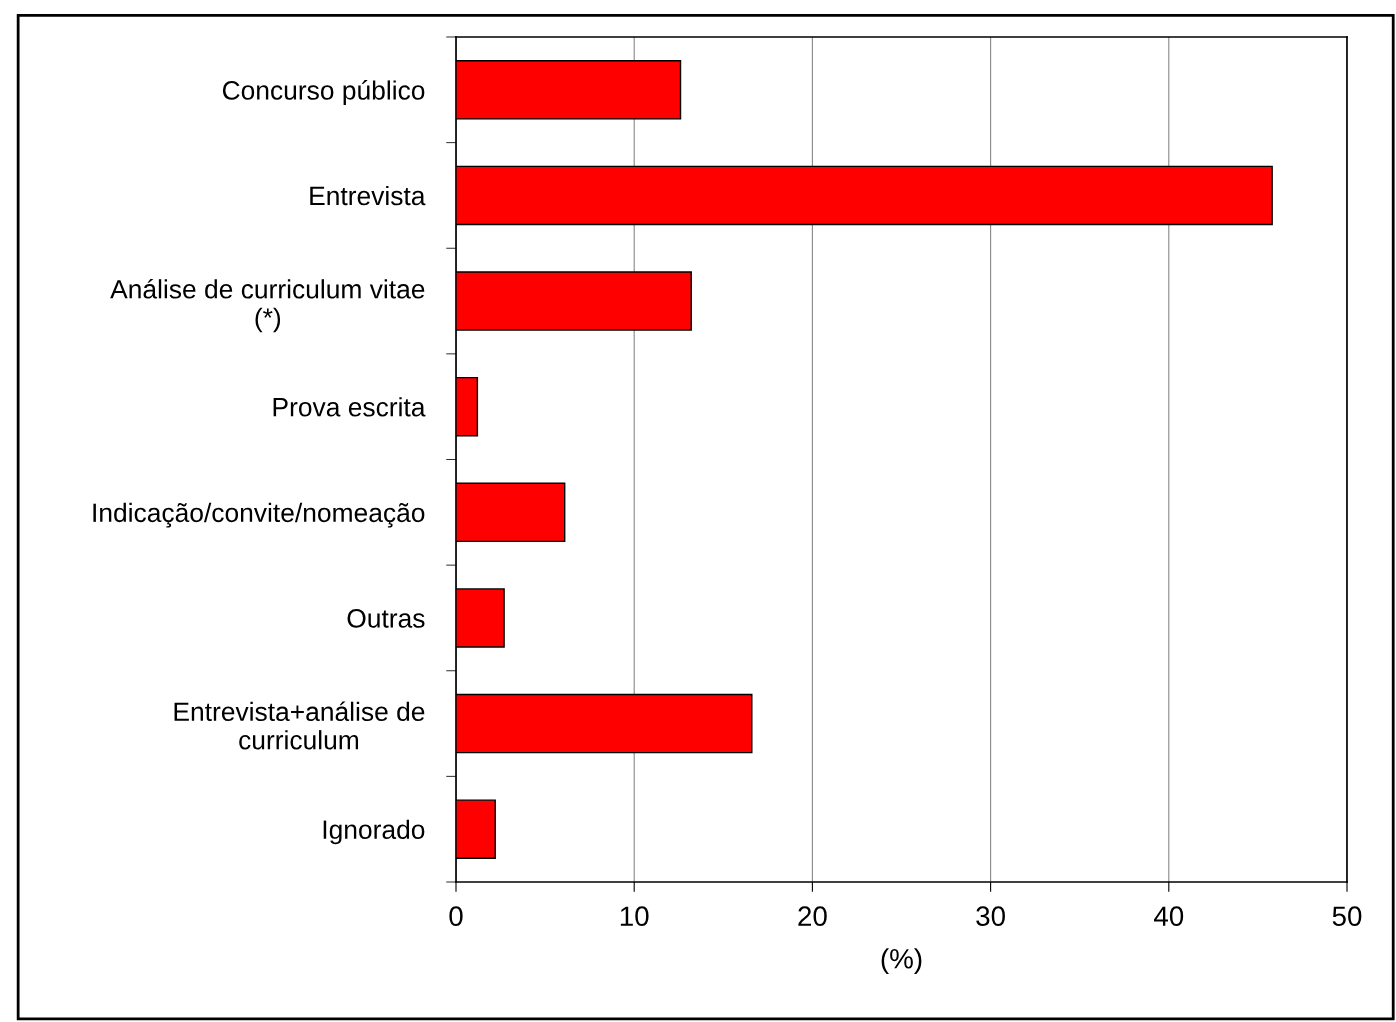 This screenshot has height=1022, width=1396. What do you see at coordinates (901, 961) in the screenshot?
I see `x-axis-title: (%)` at bounding box center [901, 961].